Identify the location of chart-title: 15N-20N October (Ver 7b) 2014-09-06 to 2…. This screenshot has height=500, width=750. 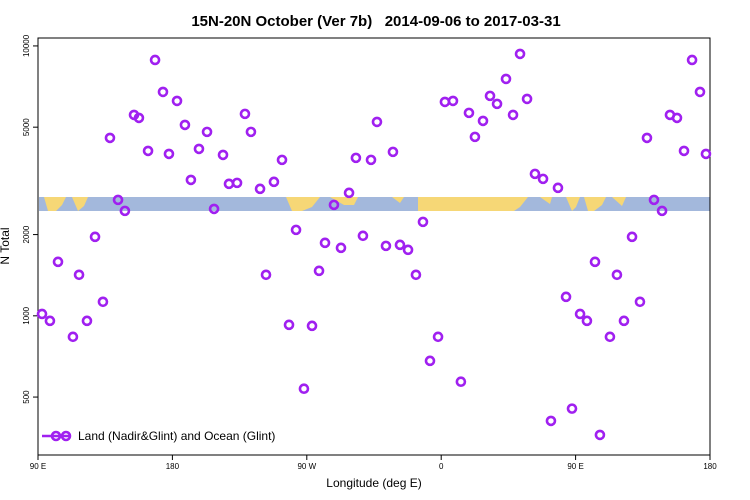
(375, 21).